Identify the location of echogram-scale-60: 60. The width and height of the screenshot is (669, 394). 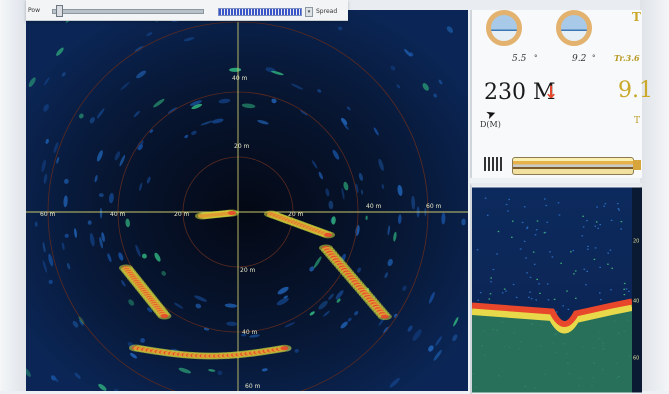
(636, 359).